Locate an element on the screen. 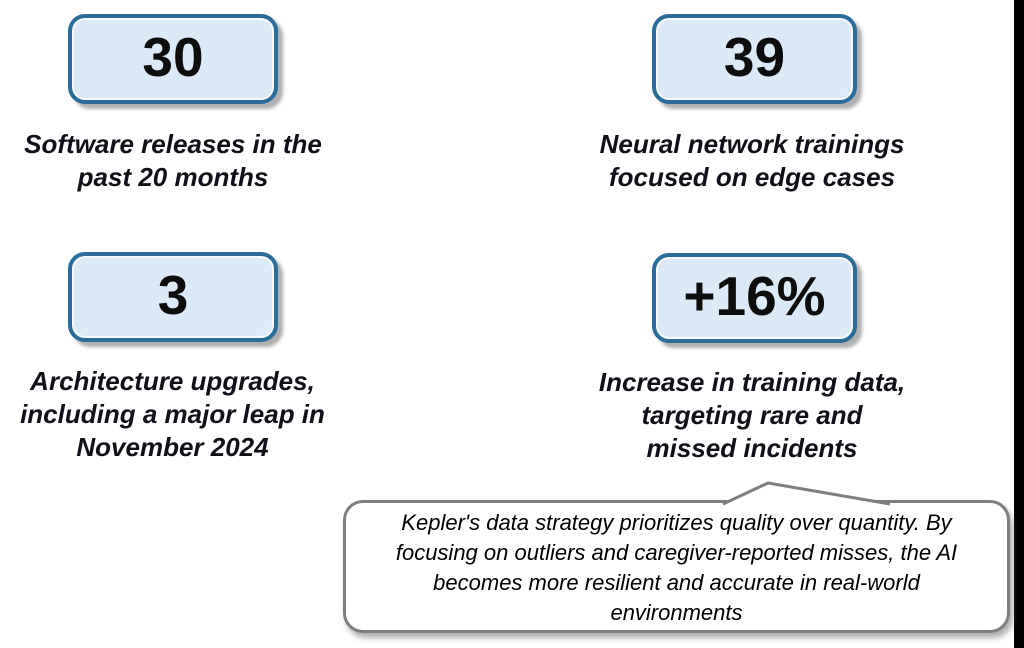 This screenshot has width=1024, height=648. stat-value: +16% is located at coordinates (754, 295).